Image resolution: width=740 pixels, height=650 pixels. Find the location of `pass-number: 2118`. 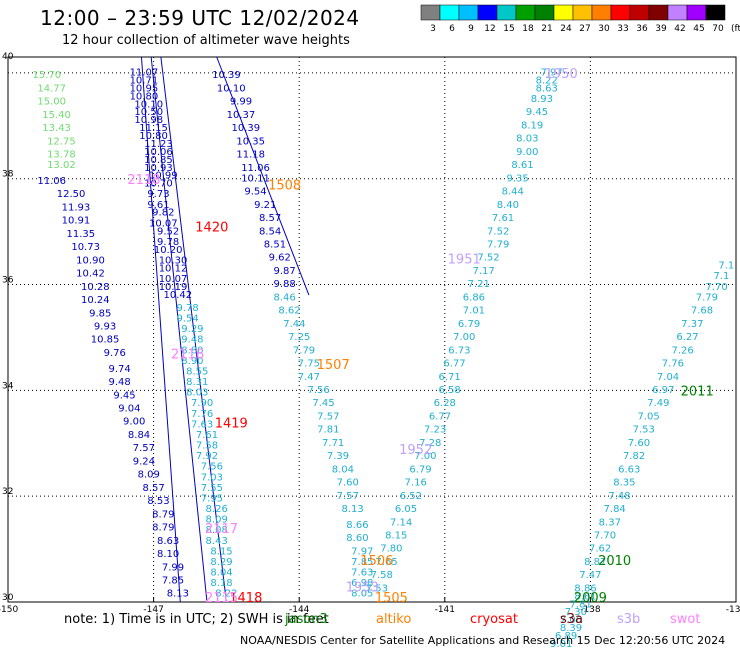

pass-number: 2118 is located at coordinates (143, 180).